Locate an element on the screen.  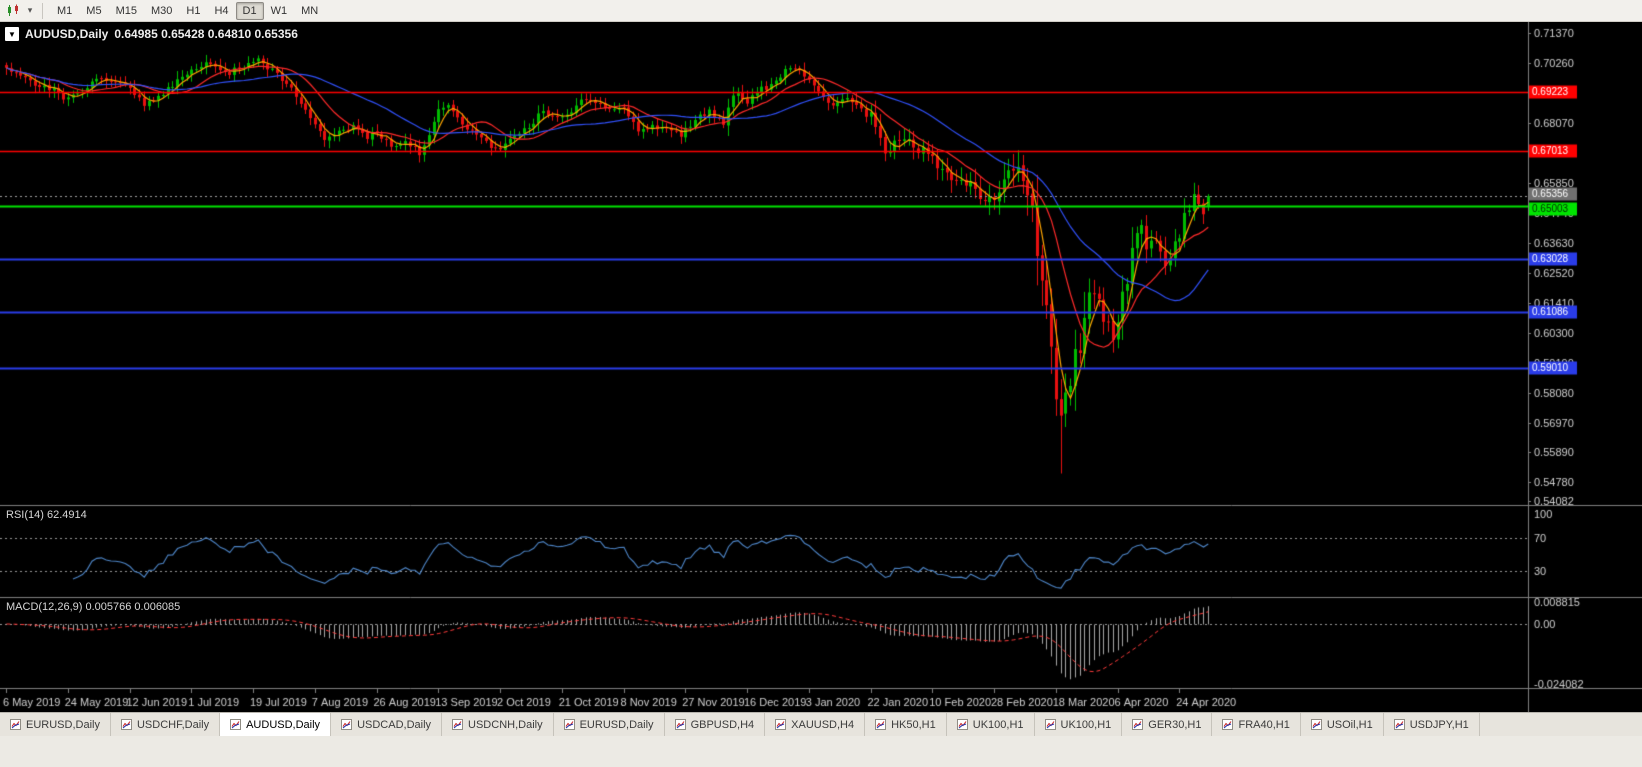
chart-tab-label: GBPUSD,H4 is located at coordinates (722, 724).